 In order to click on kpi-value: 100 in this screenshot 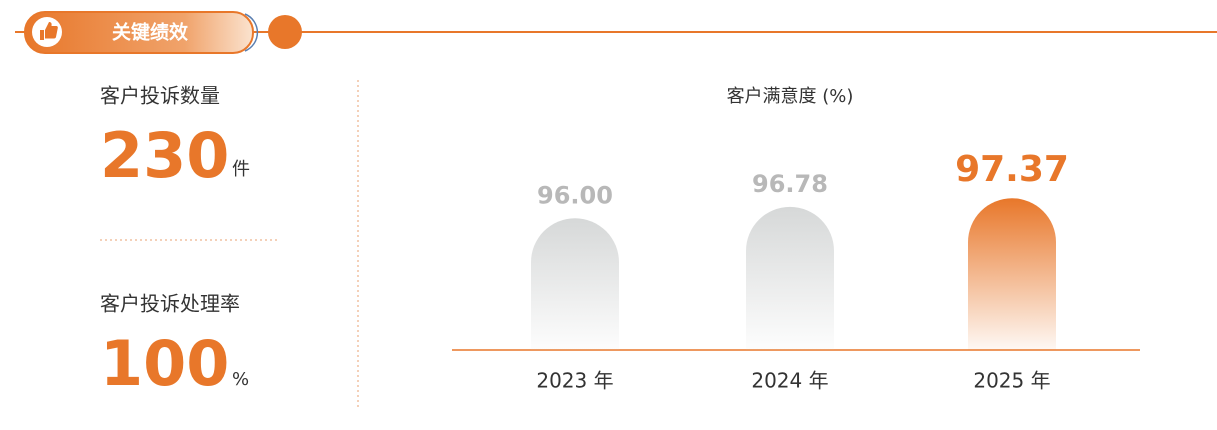, I will do `click(164, 363)`.